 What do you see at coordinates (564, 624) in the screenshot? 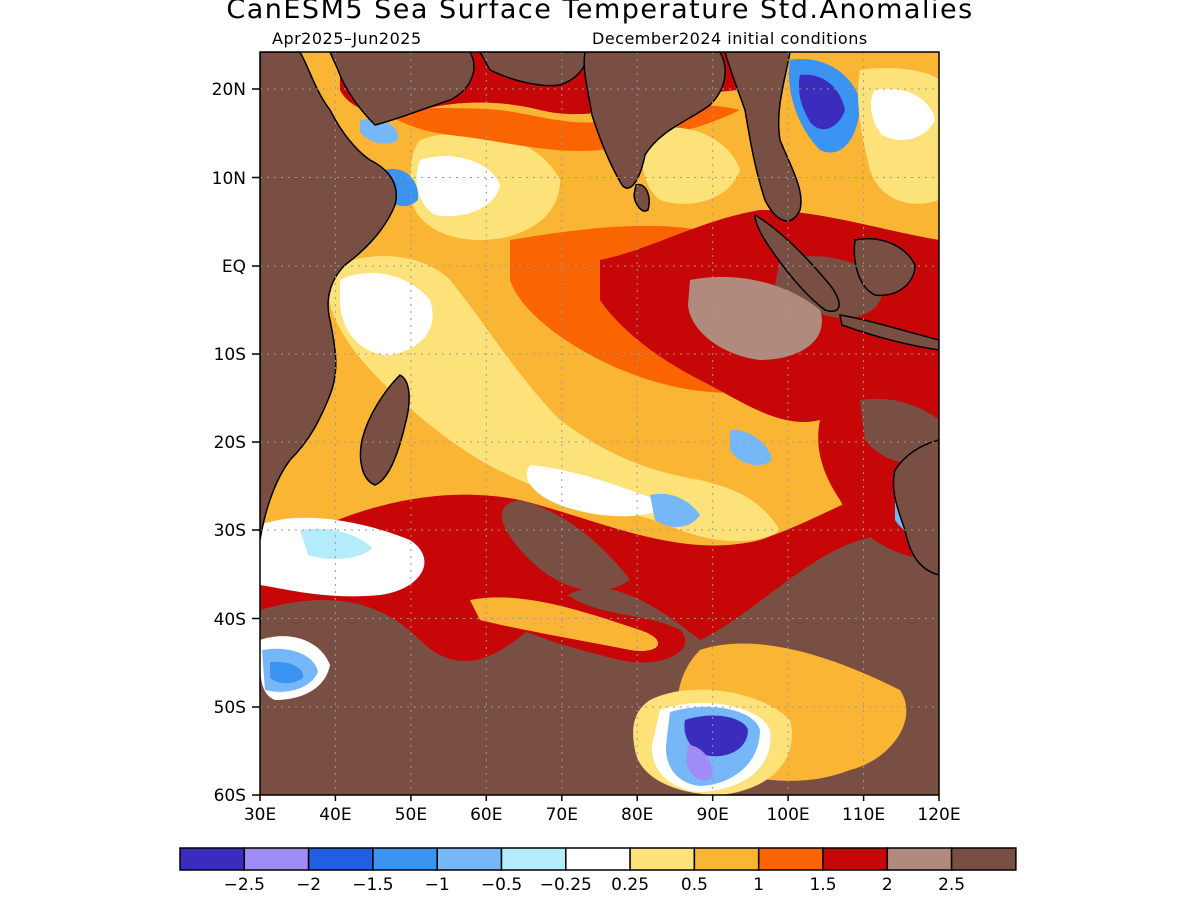
I see `southern-ocean-orange-streak` at bounding box center [564, 624].